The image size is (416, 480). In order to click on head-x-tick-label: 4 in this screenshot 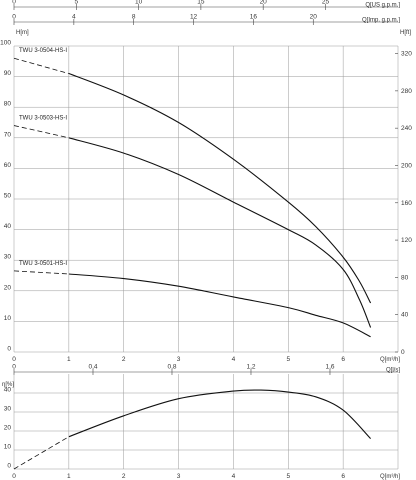, I will do `click(234, 359)`.